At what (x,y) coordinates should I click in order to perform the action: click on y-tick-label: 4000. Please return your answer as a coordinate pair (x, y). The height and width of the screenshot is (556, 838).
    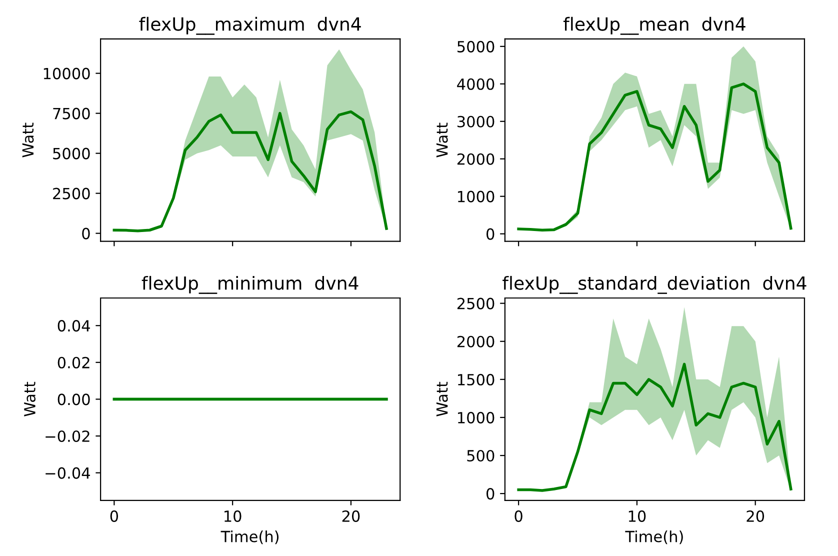
    Looking at the image, I should click on (475, 84).